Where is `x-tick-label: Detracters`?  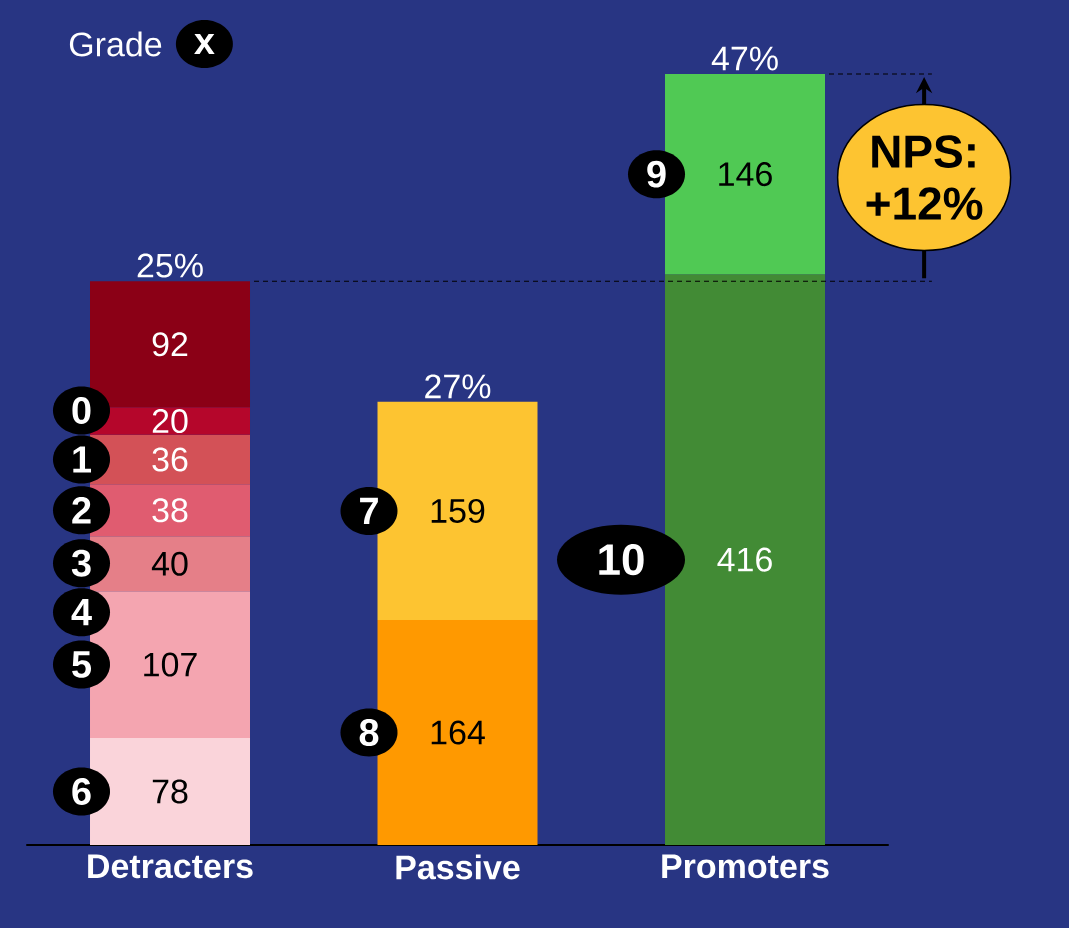
x-tick-label: Detracters is located at coordinates (170, 866).